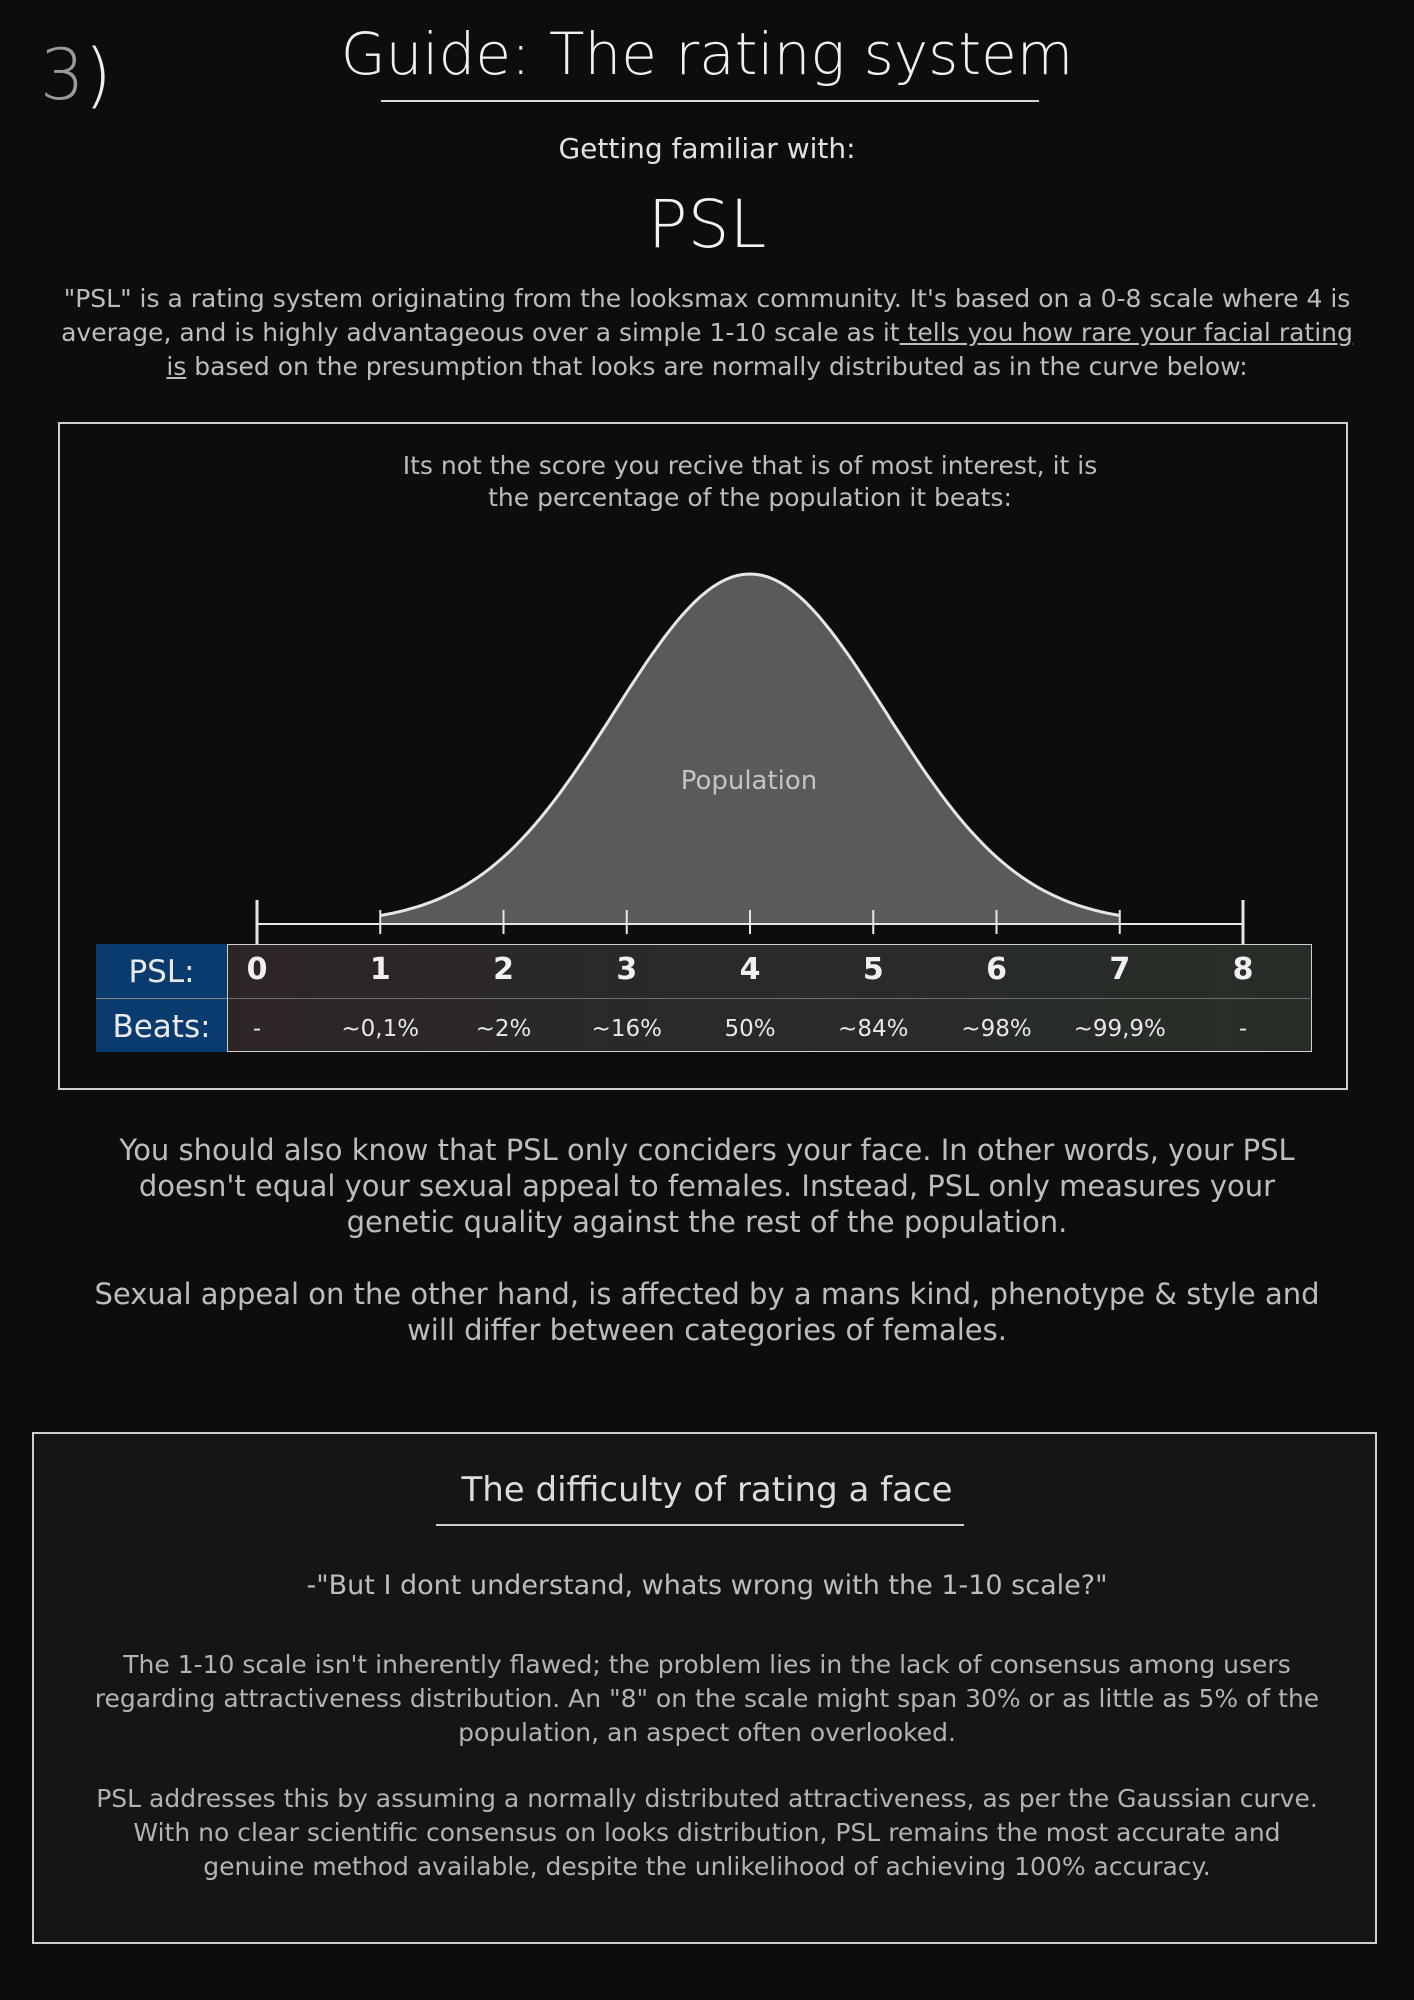 The width and height of the screenshot is (1414, 2000). What do you see at coordinates (750, 969) in the screenshot?
I see `psl-score-value: 4` at bounding box center [750, 969].